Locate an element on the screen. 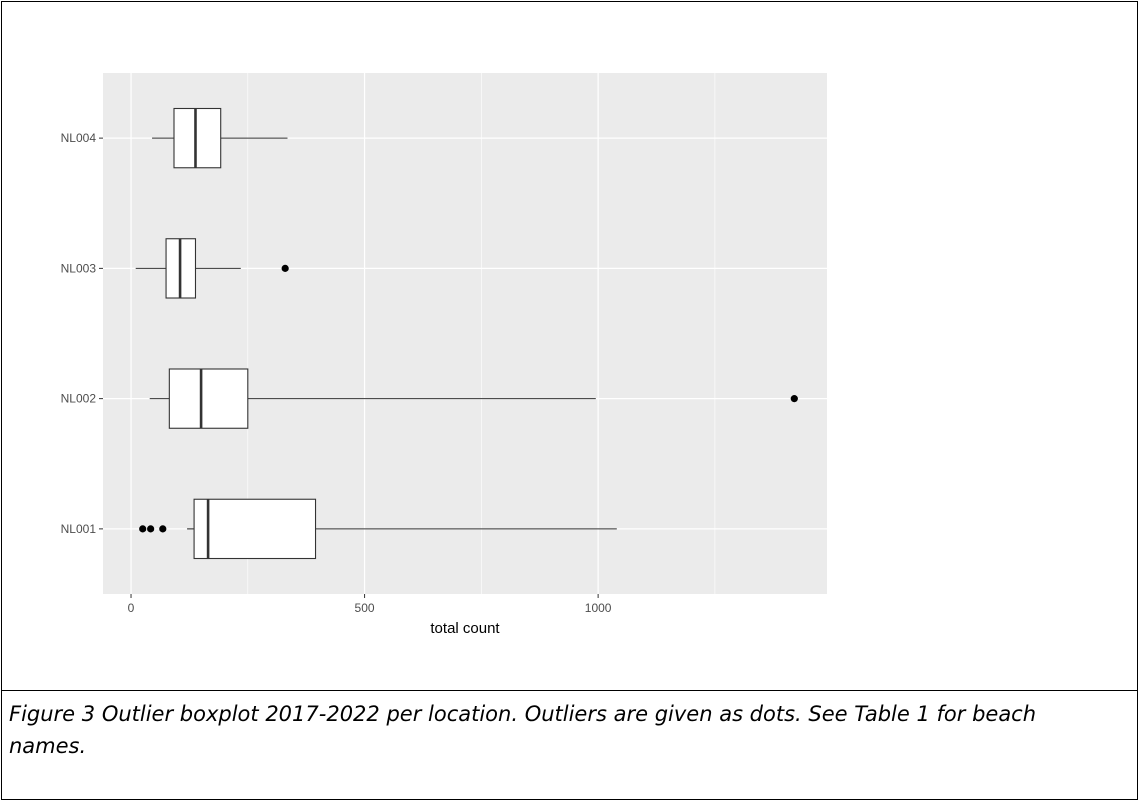 The image size is (1141, 803). box-nl004 is located at coordinates (220, 138).